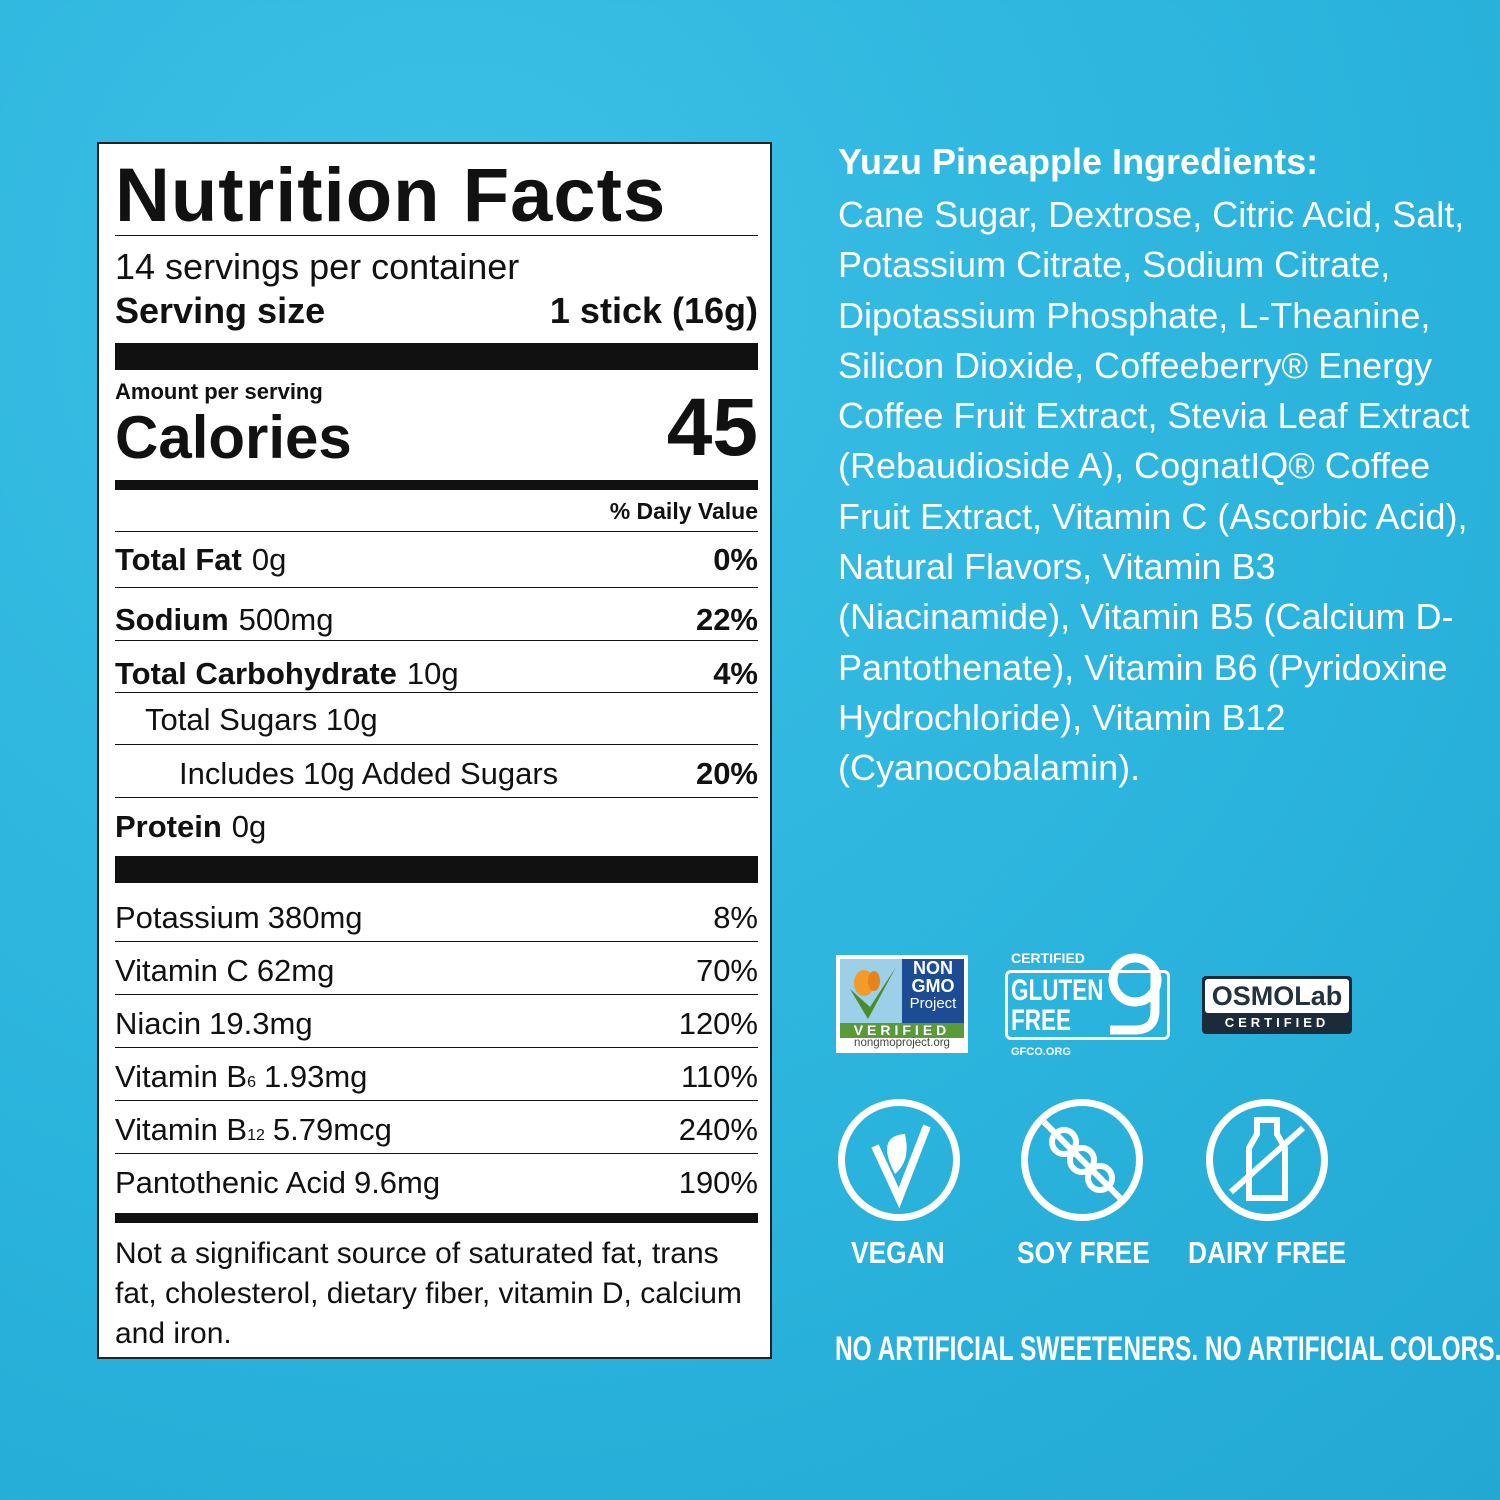 This screenshot has height=1500, width=1500. What do you see at coordinates (436, 1077) in the screenshot?
I see `micronutrient-row: Vitamin B6 1.93mg 110%` at bounding box center [436, 1077].